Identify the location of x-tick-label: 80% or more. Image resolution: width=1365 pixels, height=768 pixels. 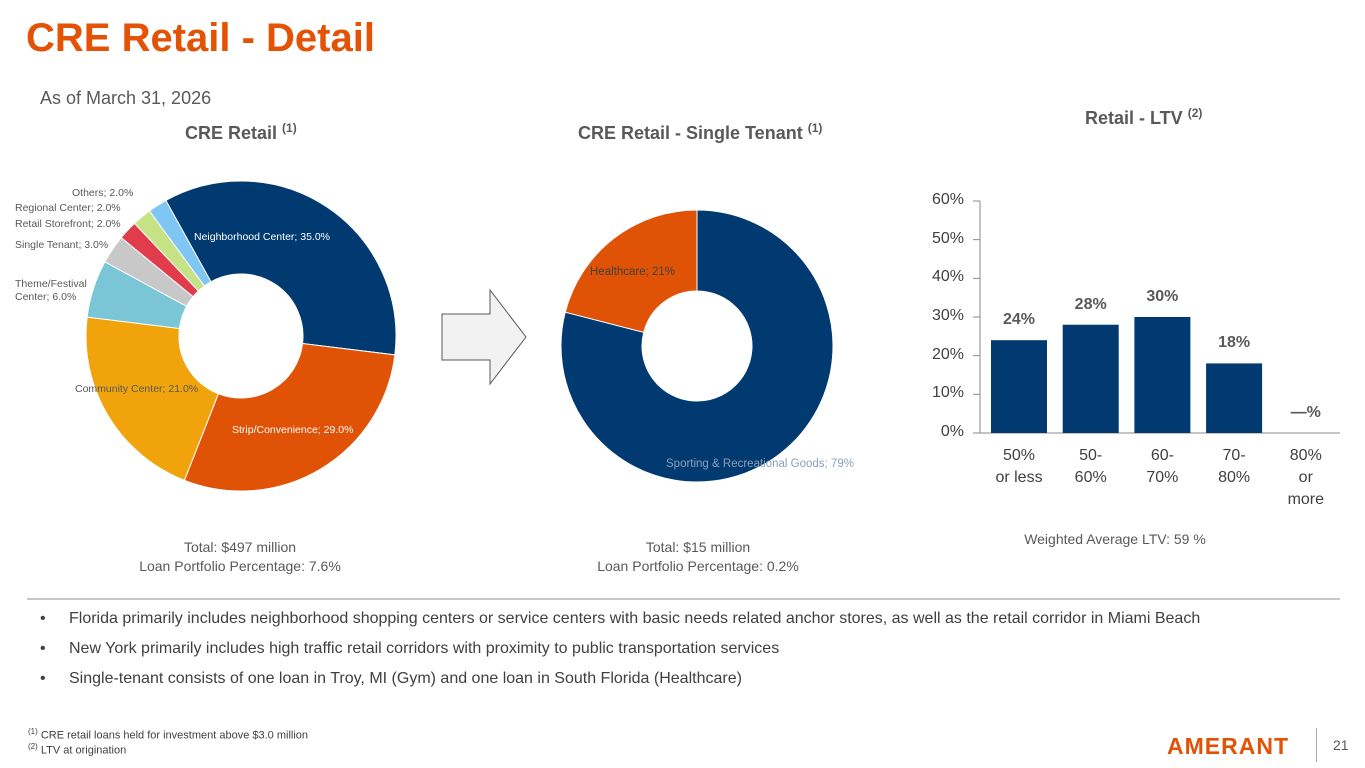
(1306, 477).